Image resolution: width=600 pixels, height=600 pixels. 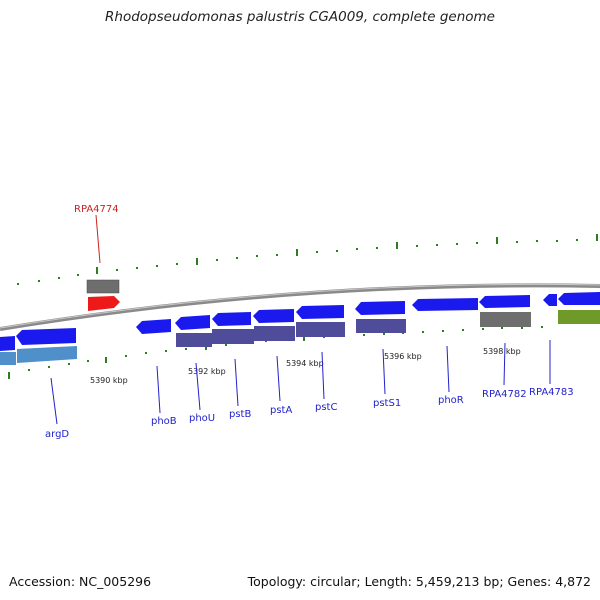 What do you see at coordinates (387, 403) in the screenshot?
I see `label-pstS1: pstS1` at bounding box center [387, 403].